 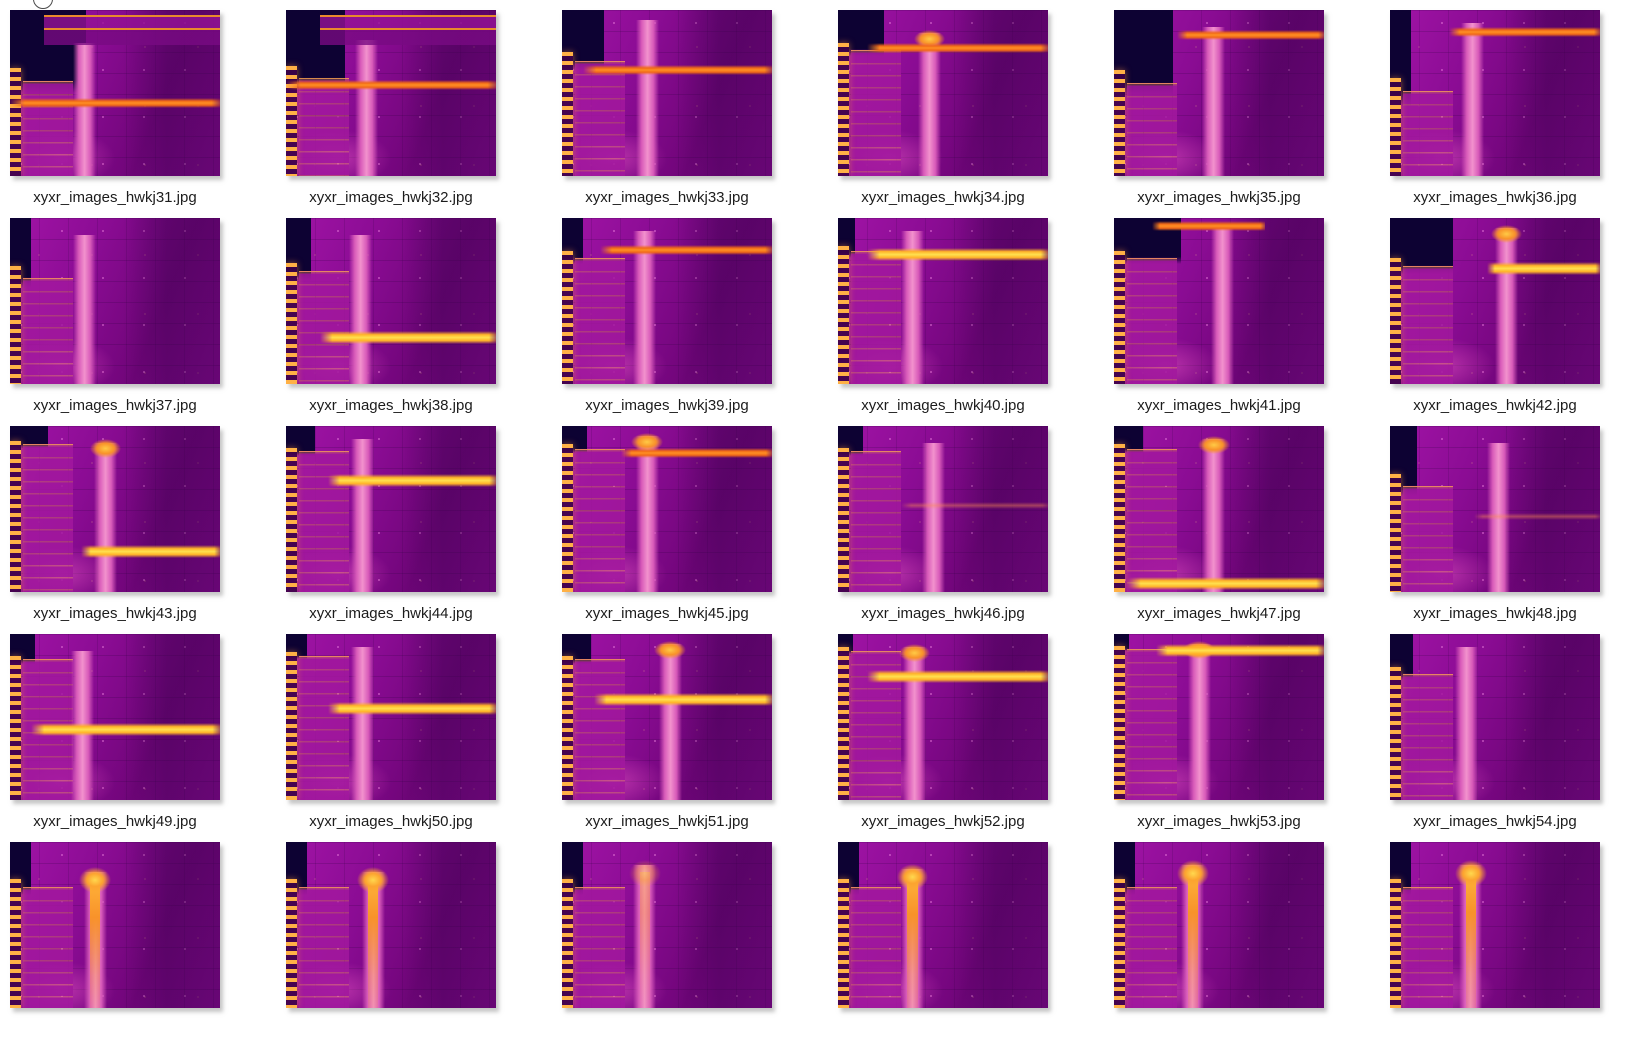 What do you see at coordinates (1219, 821) in the screenshot?
I see `image-filename: xyxr_images_hwkj53.jpg` at bounding box center [1219, 821].